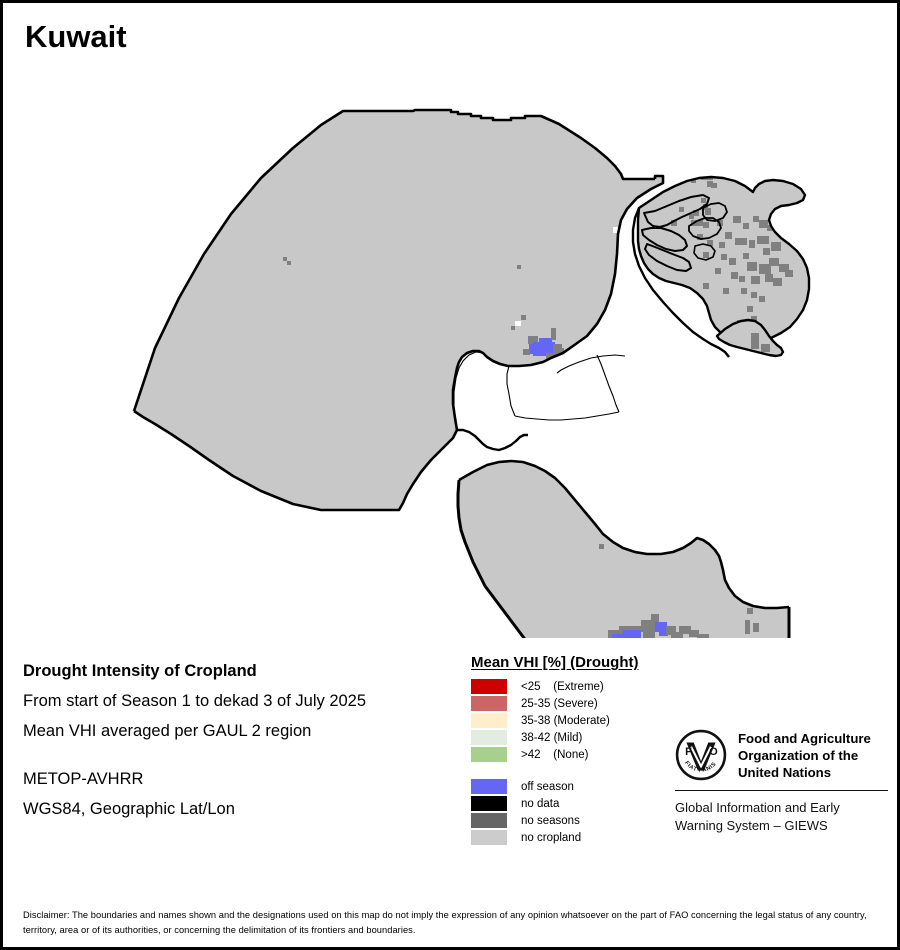  Describe the element at coordinates (83, 779) in the screenshot. I see `caption-sensor: METOP-AVHRR` at that location.